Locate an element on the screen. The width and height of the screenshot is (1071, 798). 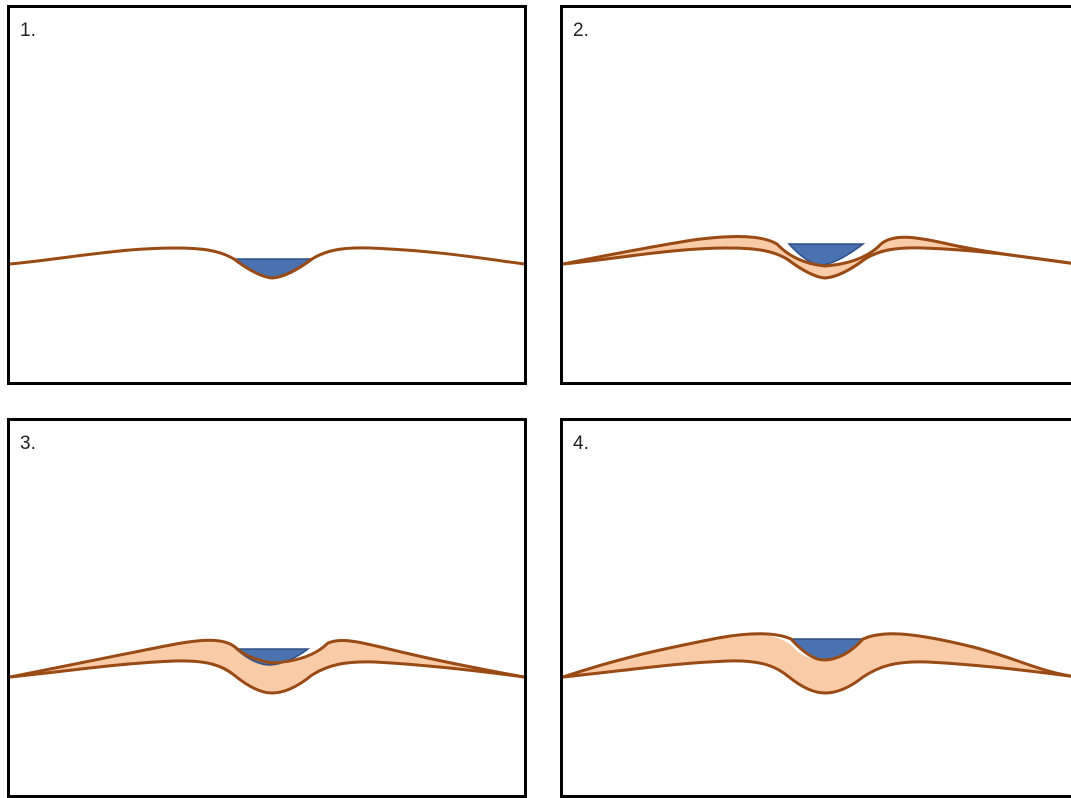
stage-3-diagram is located at coordinates (267, 666).